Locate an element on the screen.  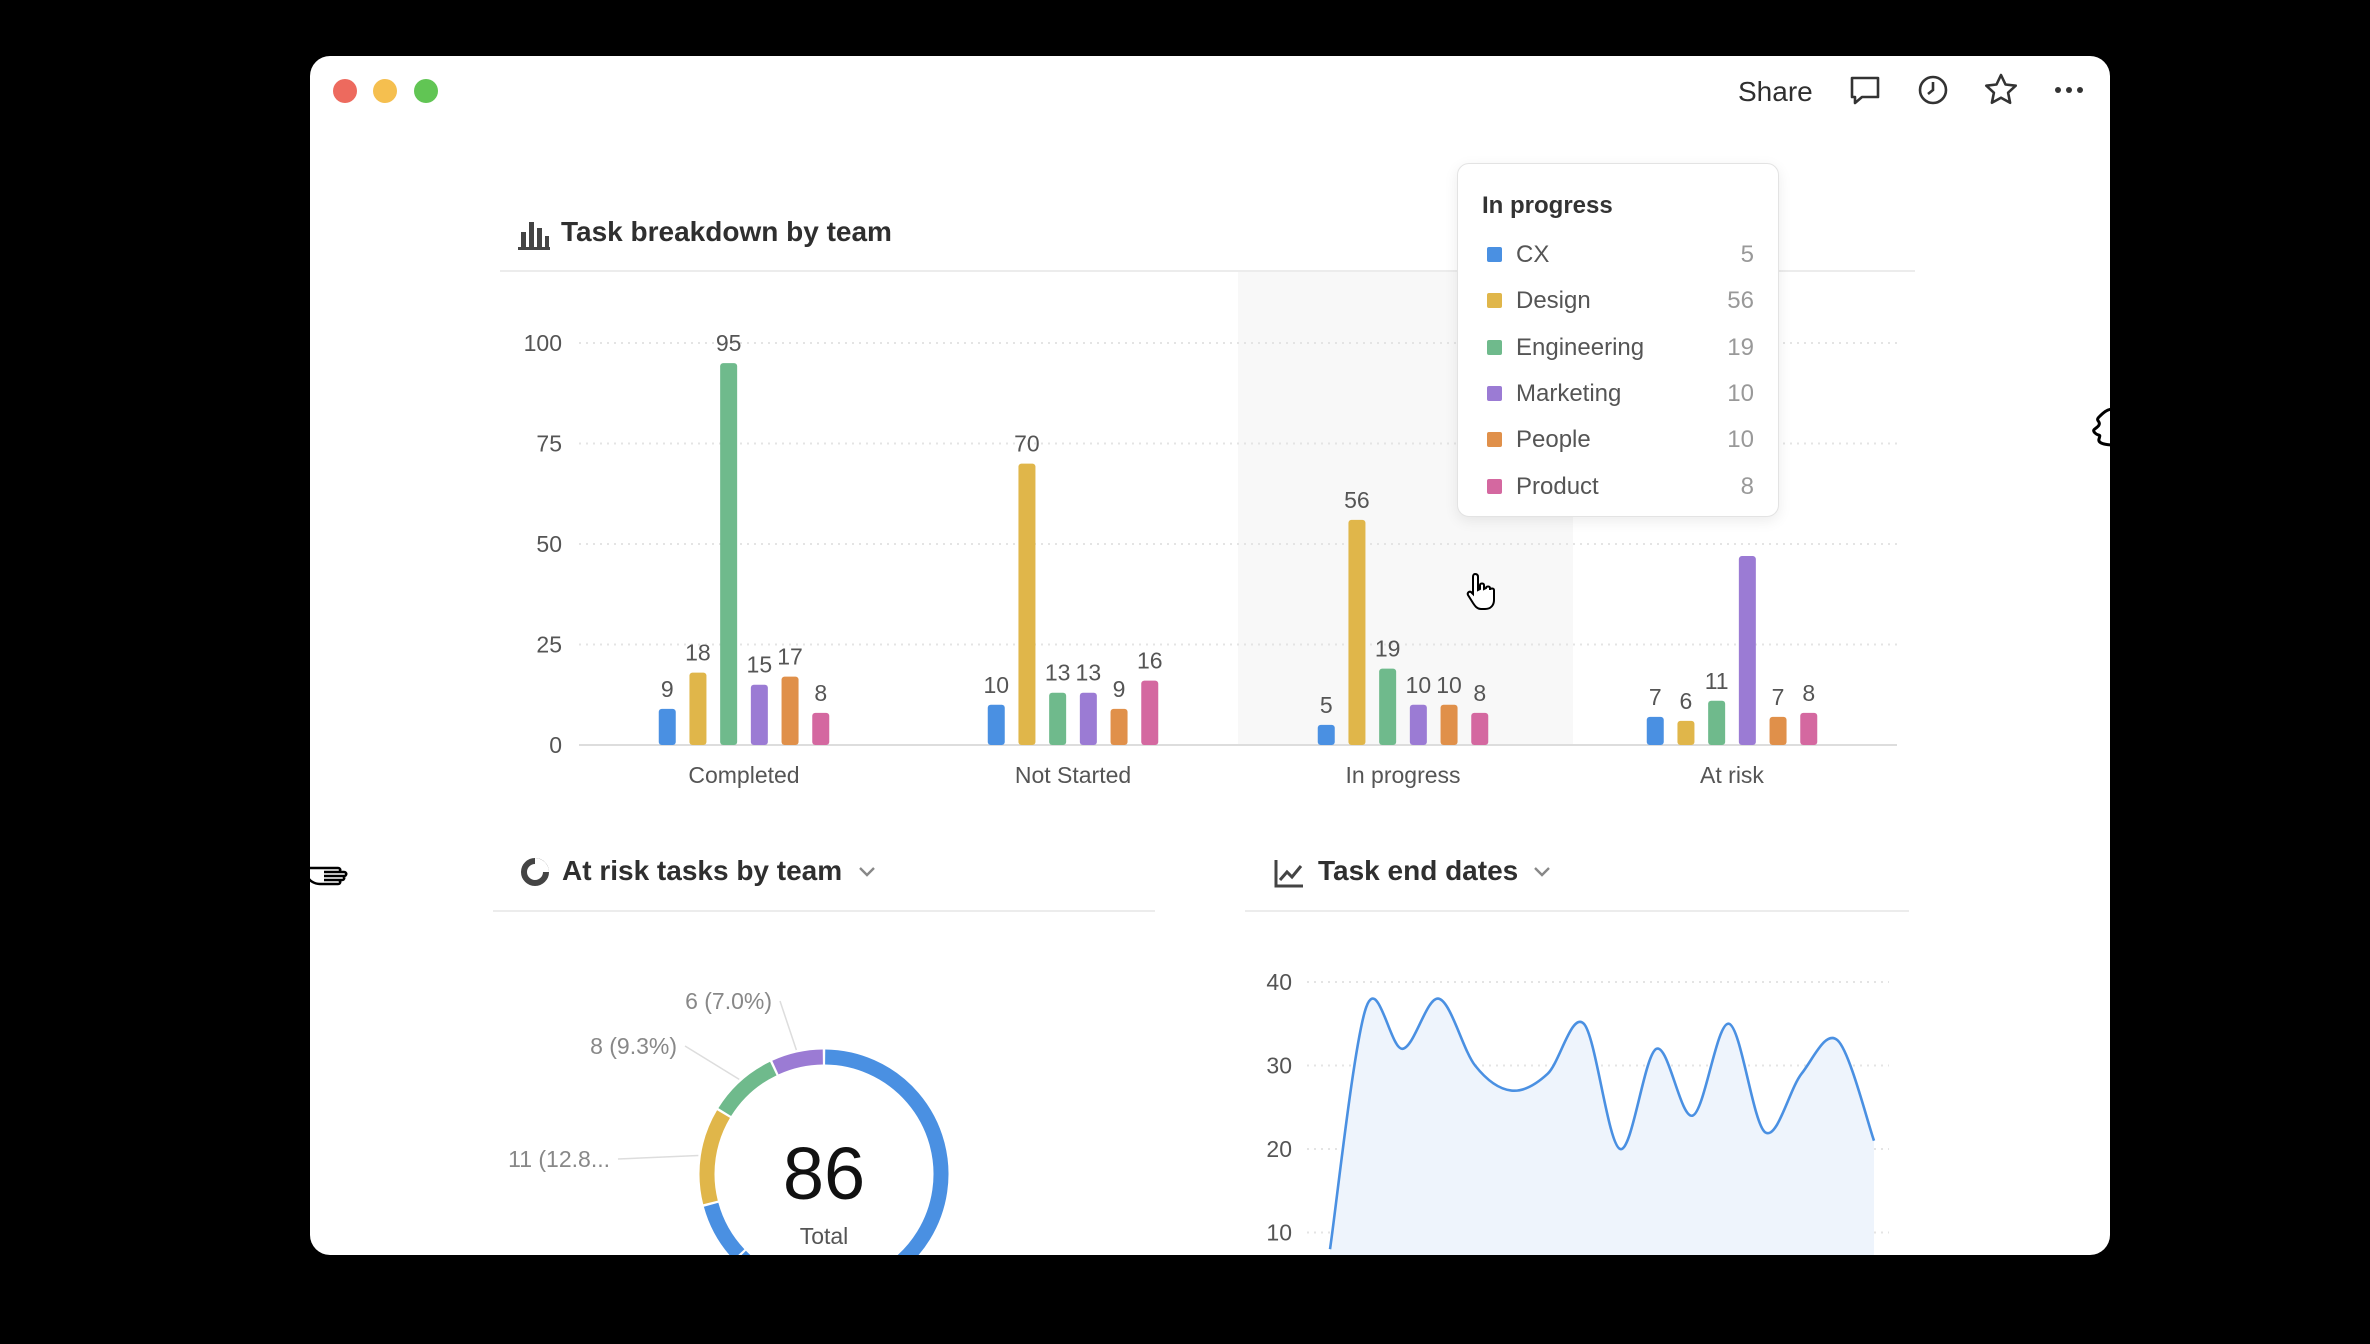
y-tick-label: 25 is located at coordinates (549, 645).